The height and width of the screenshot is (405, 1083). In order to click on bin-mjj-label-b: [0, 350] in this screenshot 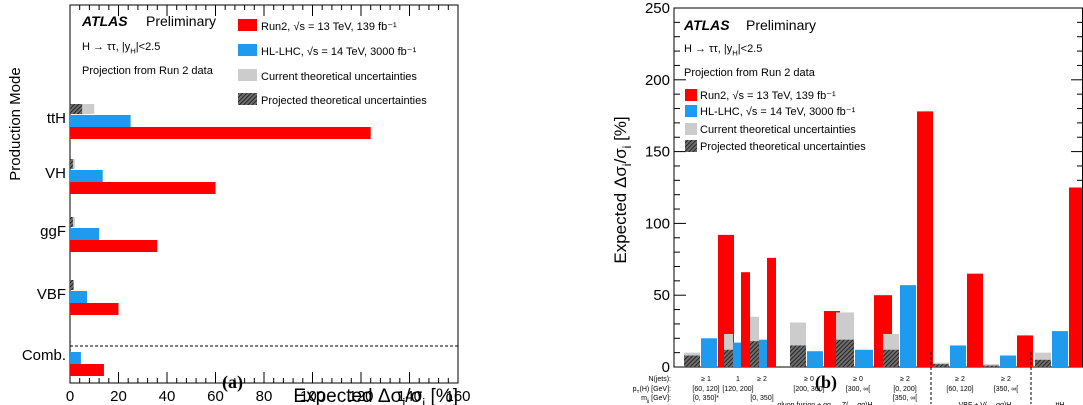, I will do `click(761, 398)`.